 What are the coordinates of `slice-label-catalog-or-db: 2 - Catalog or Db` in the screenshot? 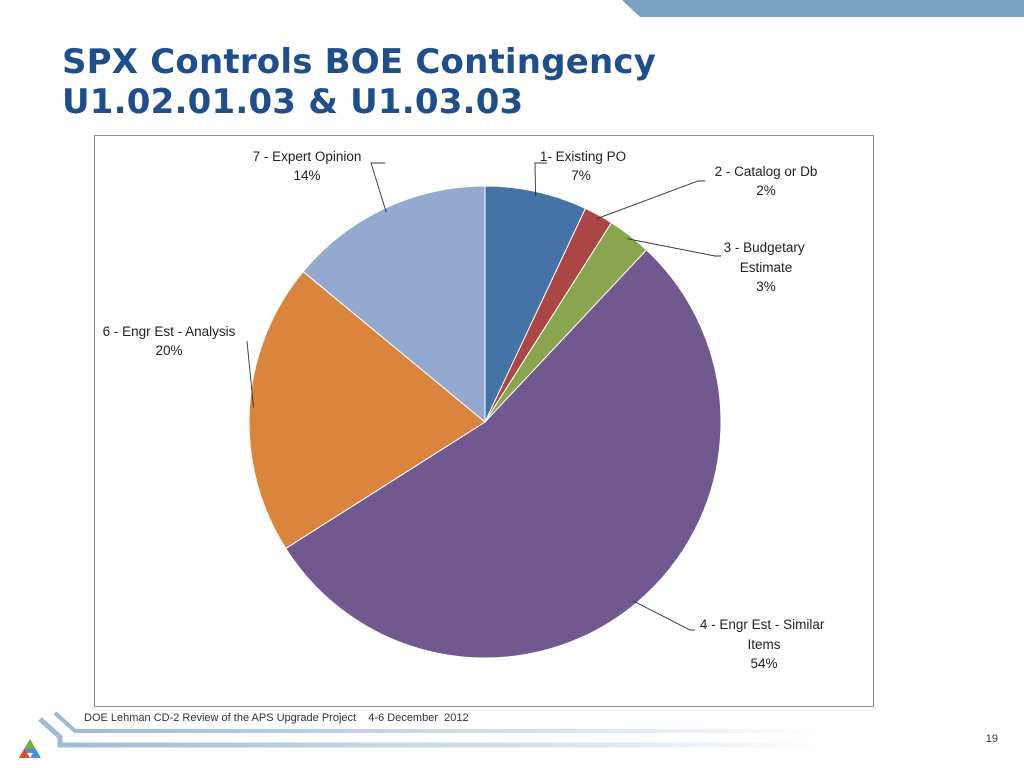 It's located at (766, 171).